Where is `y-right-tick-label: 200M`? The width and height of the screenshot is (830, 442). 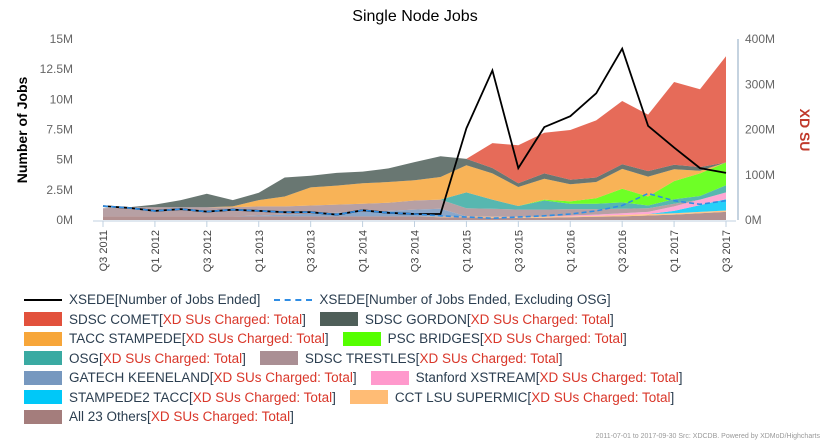 y-right-tick-label: 200M is located at coordinates (760, 130).